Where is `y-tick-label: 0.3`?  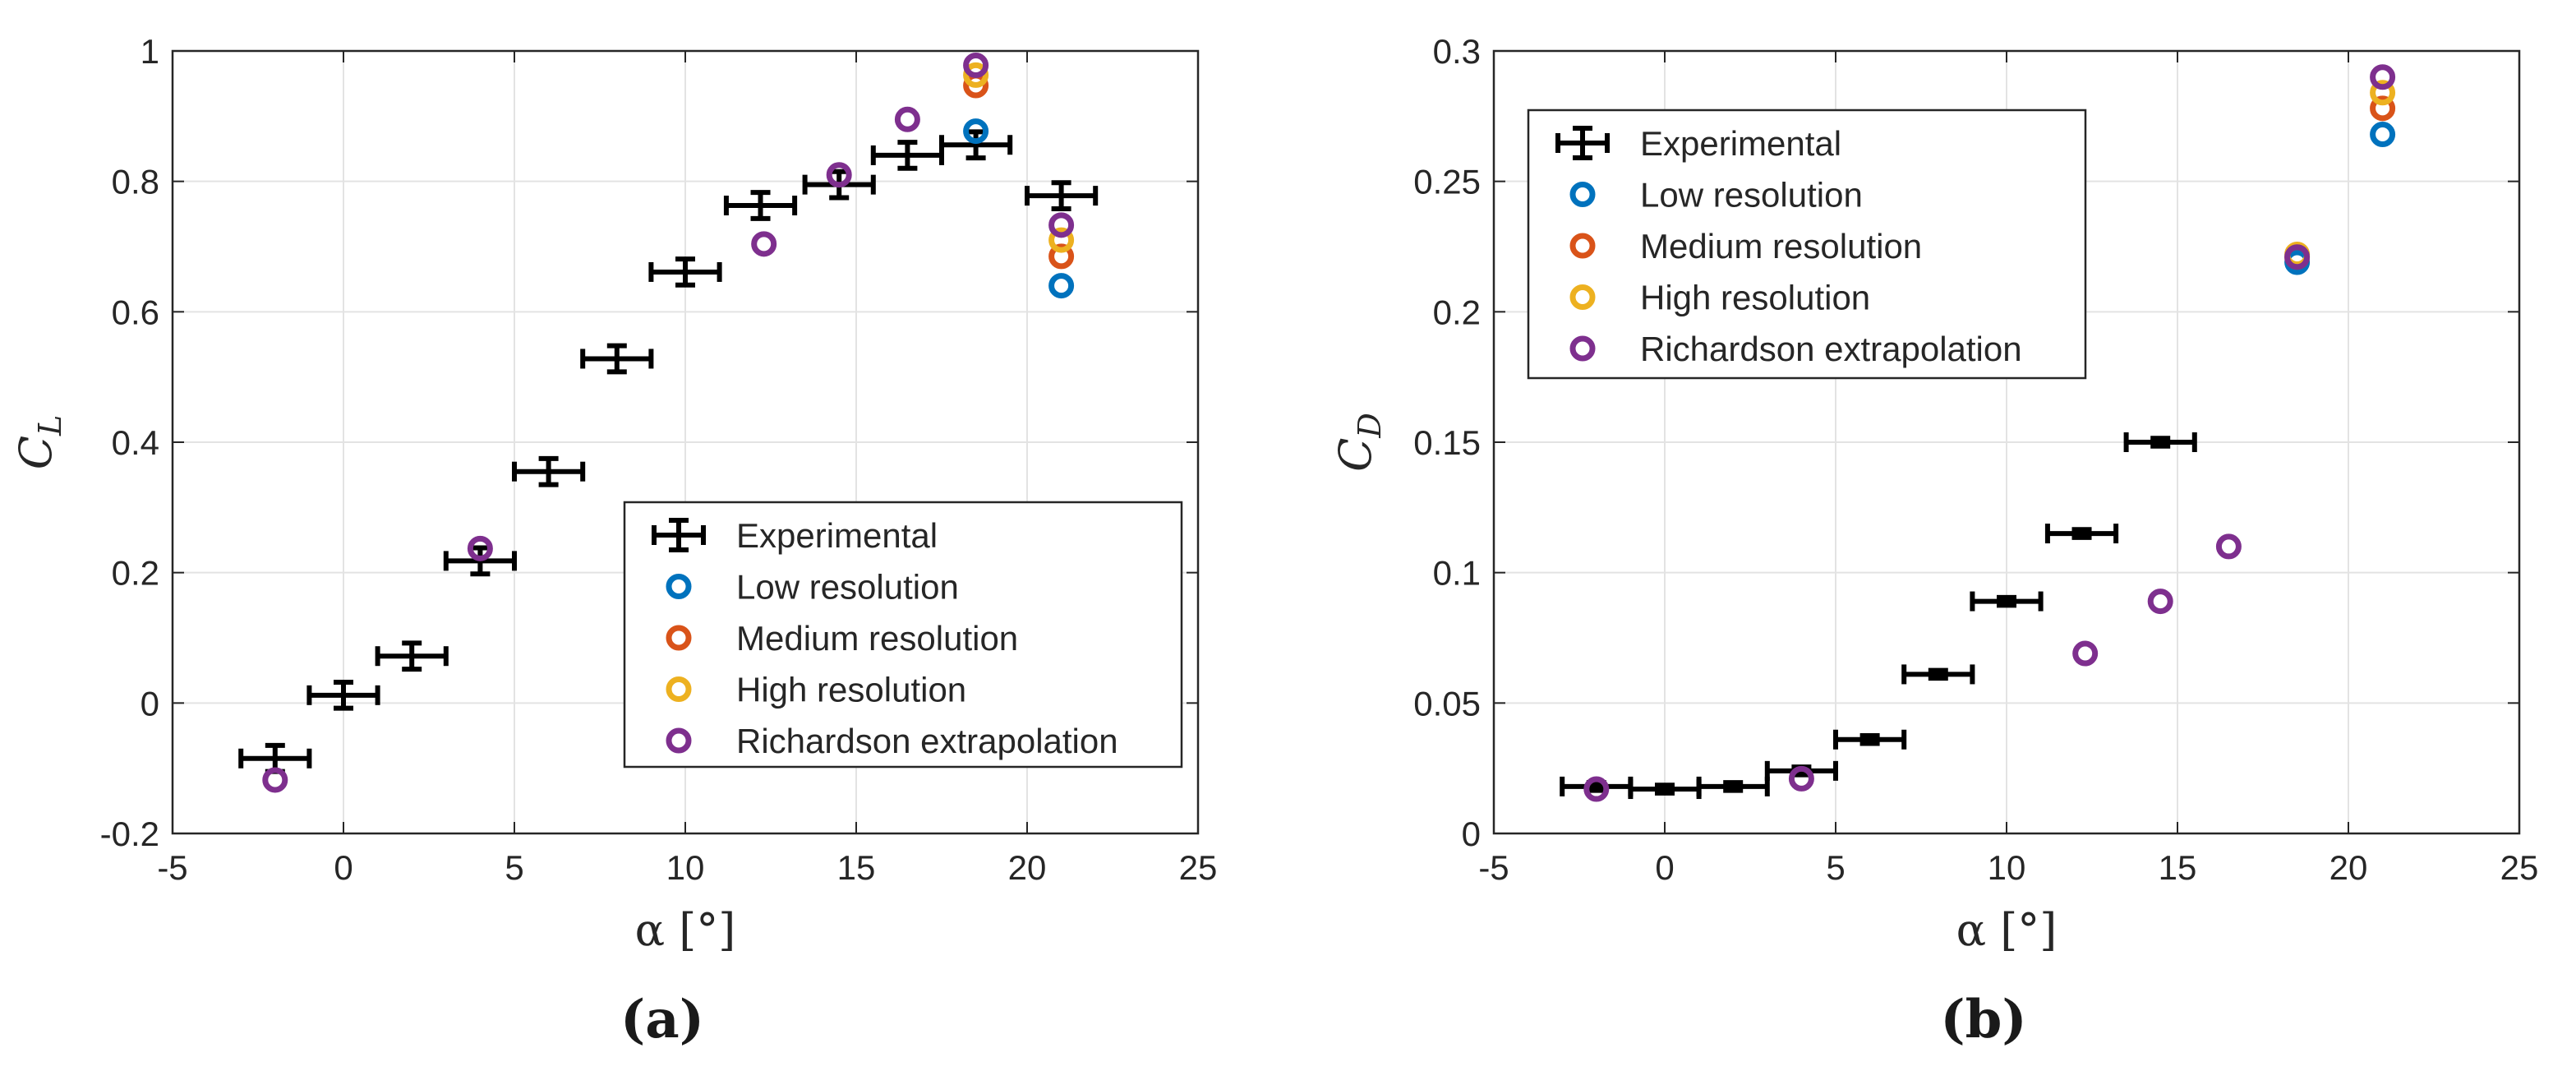
y-tick-label: 0.3 is located at coordinates (1457, 51).